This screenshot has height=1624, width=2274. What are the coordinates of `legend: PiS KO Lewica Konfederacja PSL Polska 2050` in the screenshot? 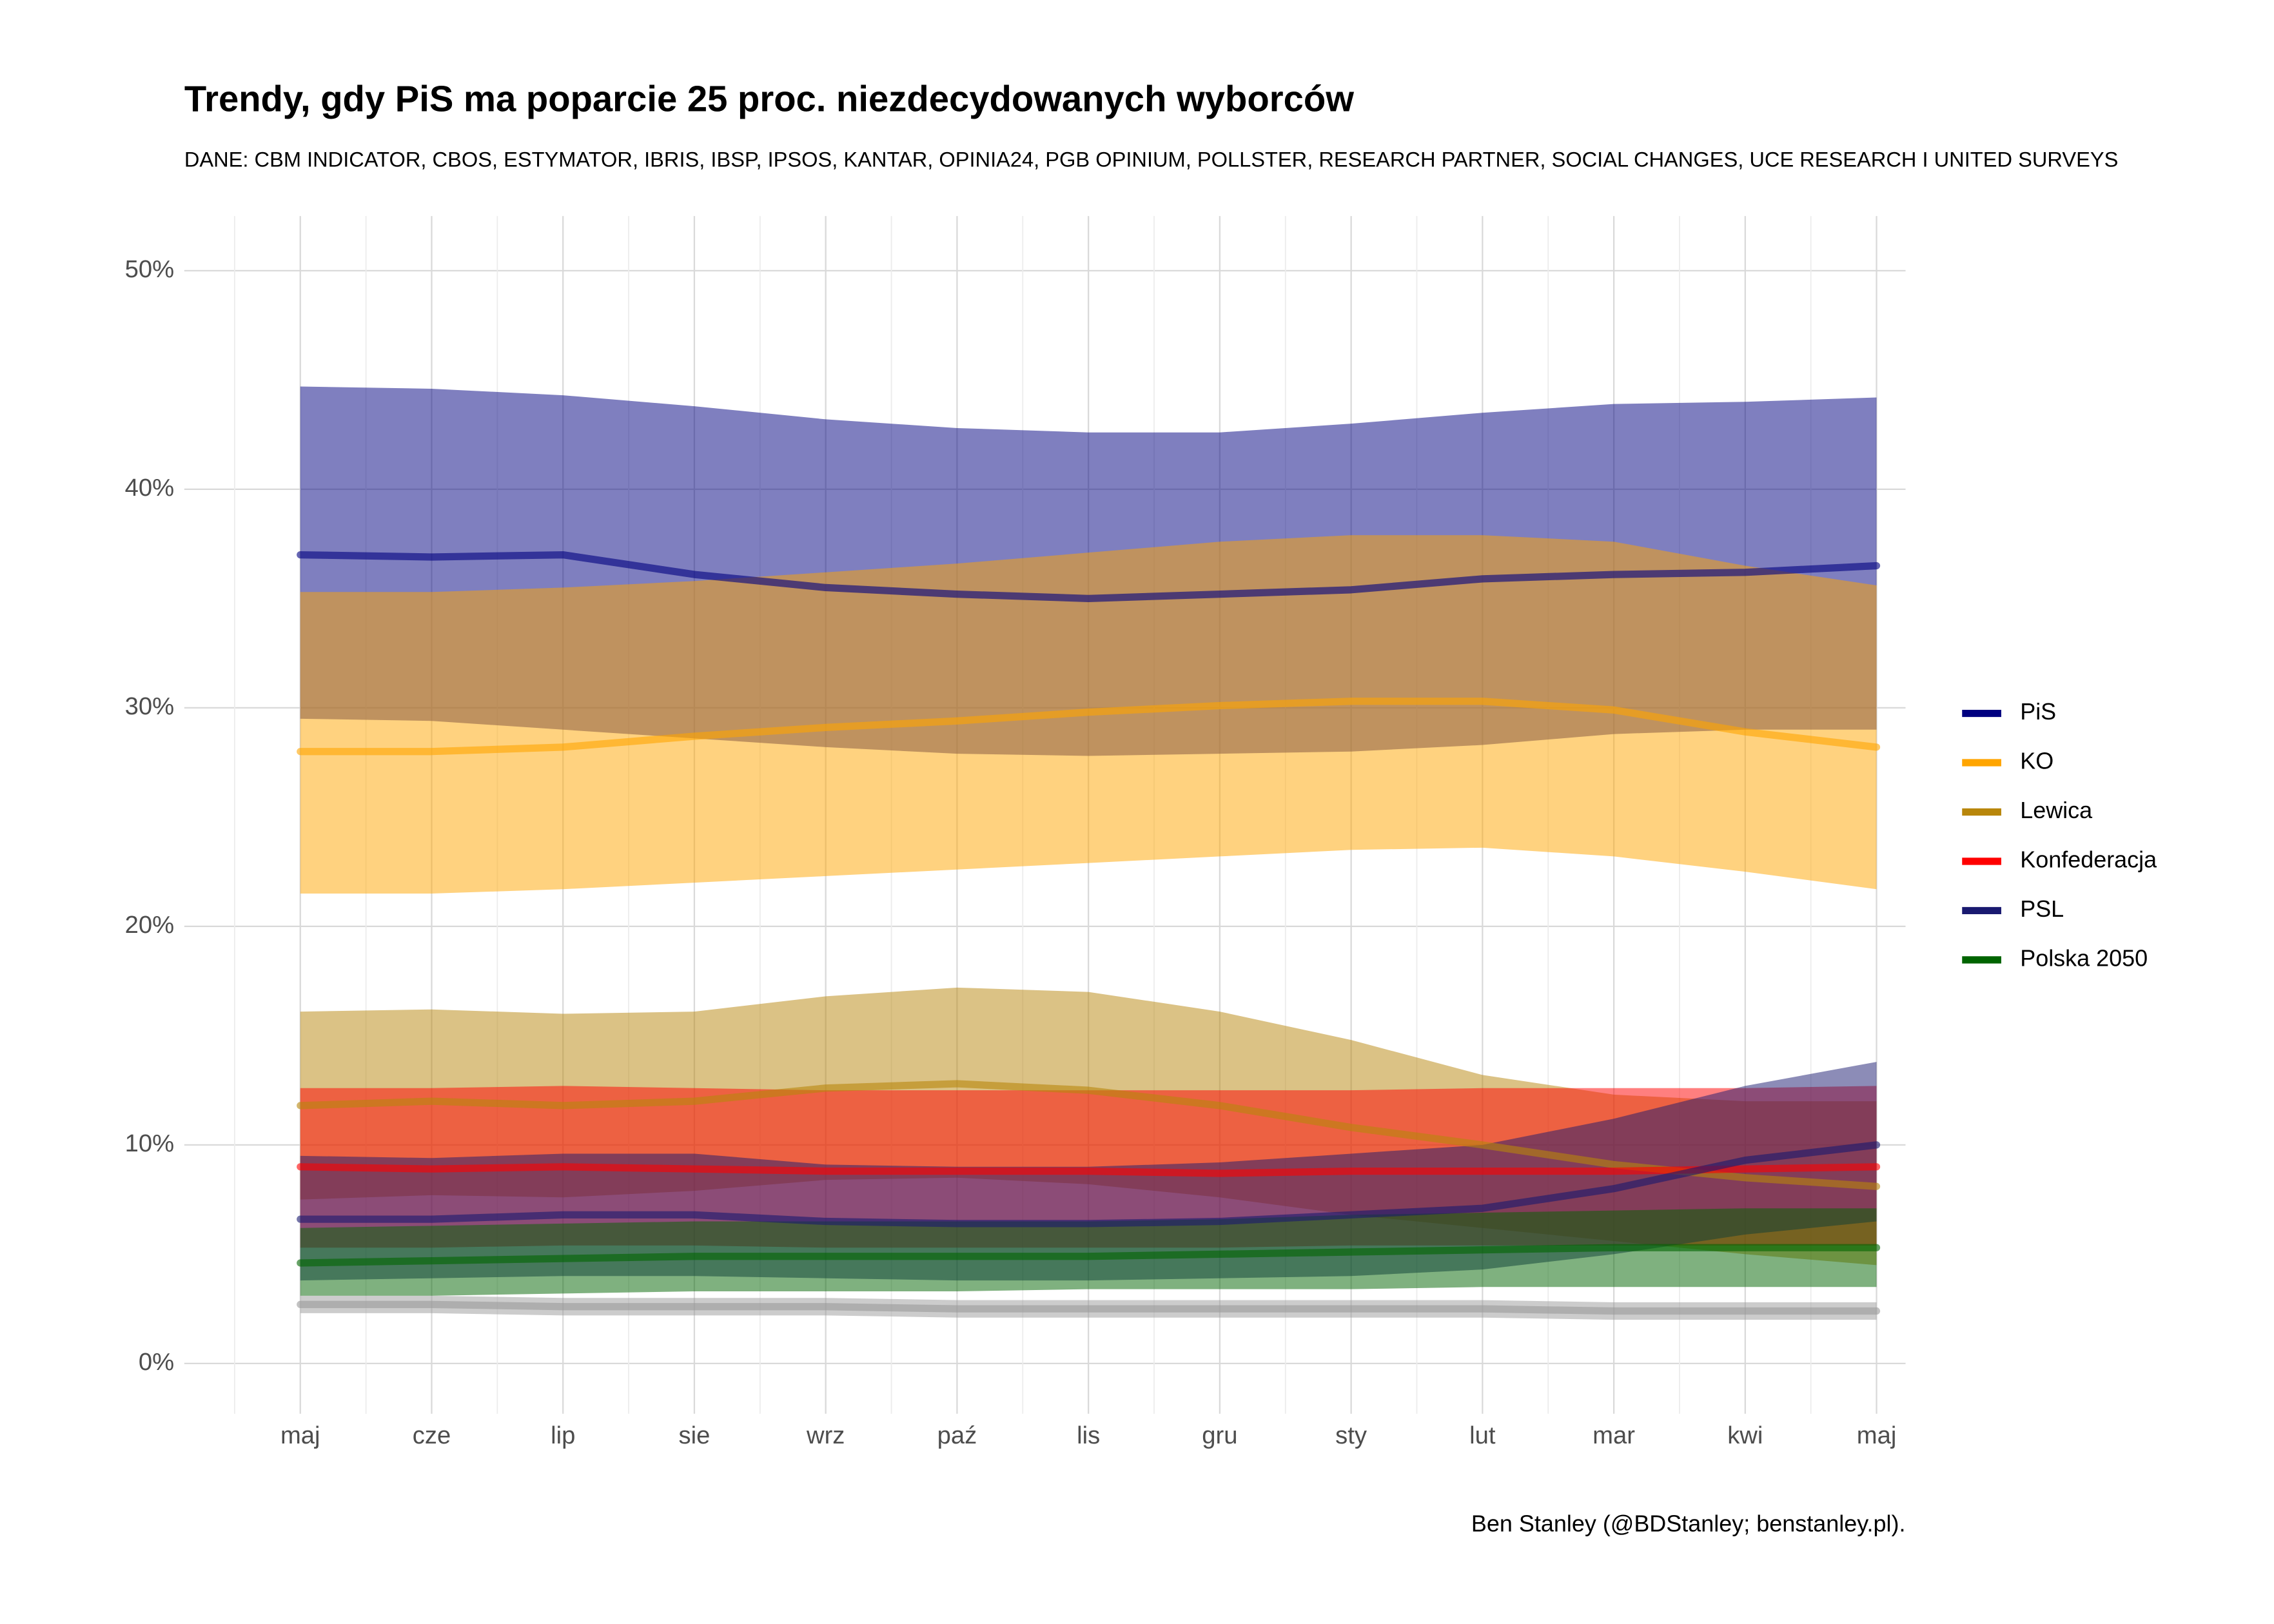 It's located at (2059, 835).